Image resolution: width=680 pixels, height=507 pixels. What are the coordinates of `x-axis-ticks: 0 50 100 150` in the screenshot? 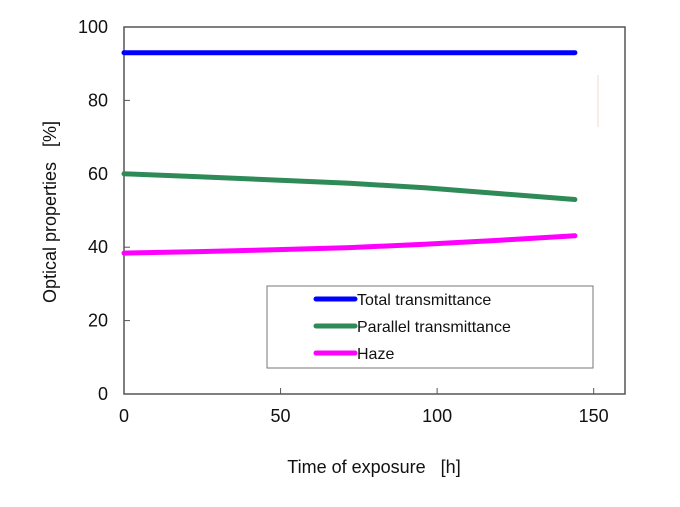 It's located at (364, 407).